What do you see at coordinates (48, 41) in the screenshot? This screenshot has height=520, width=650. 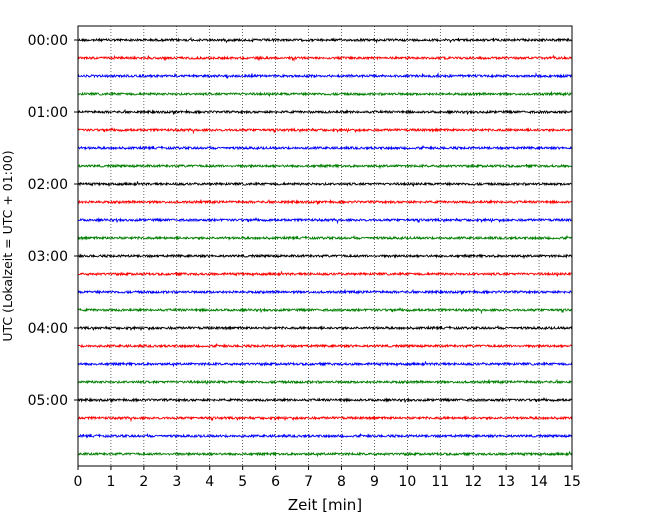 I see `y-tick-label: 00:00` at bounding box center [48, 41].